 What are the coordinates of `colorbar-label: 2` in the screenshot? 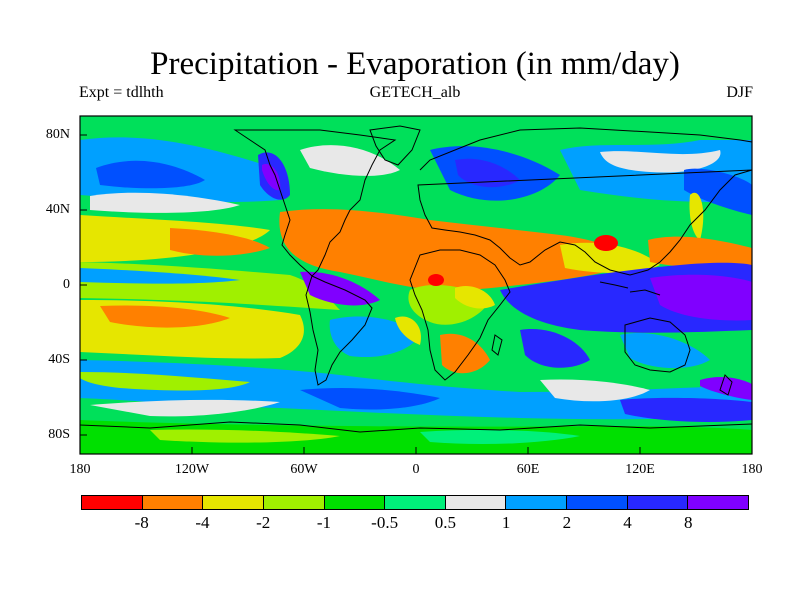 It's located at (567, 522).